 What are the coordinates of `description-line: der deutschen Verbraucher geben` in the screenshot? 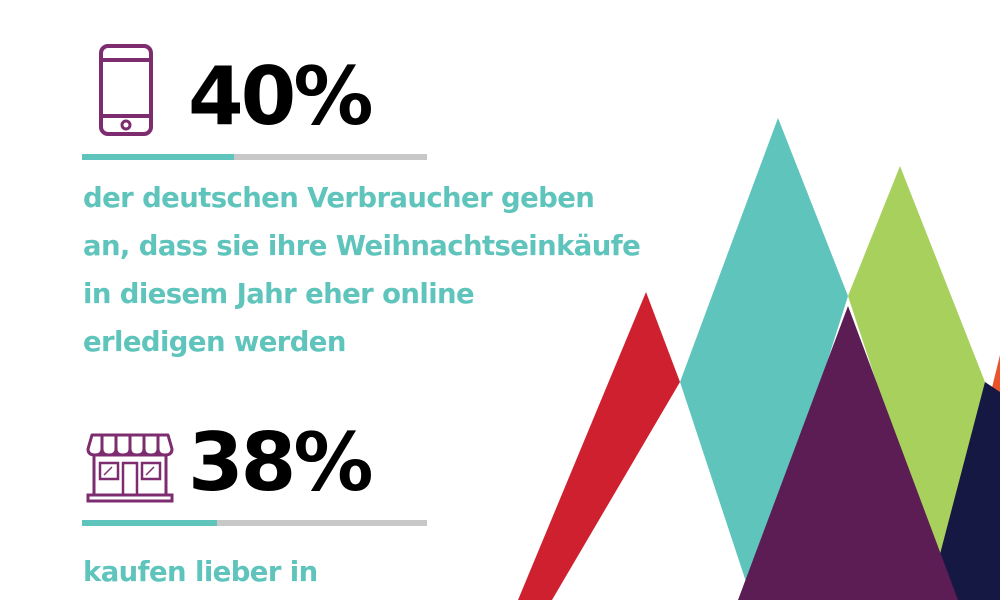 It's located at (339, 198).